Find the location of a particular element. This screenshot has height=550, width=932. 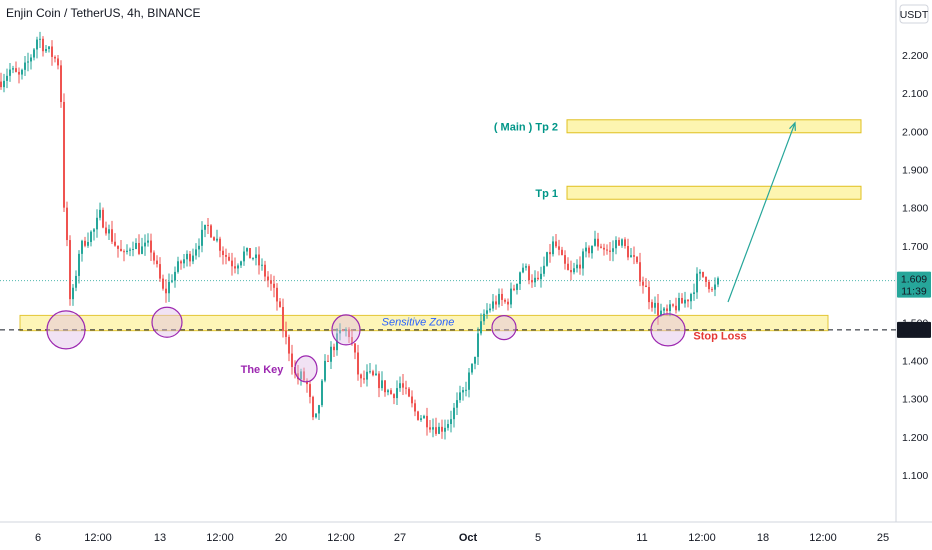

target-arrow-line is located at coordinates (761, 212).